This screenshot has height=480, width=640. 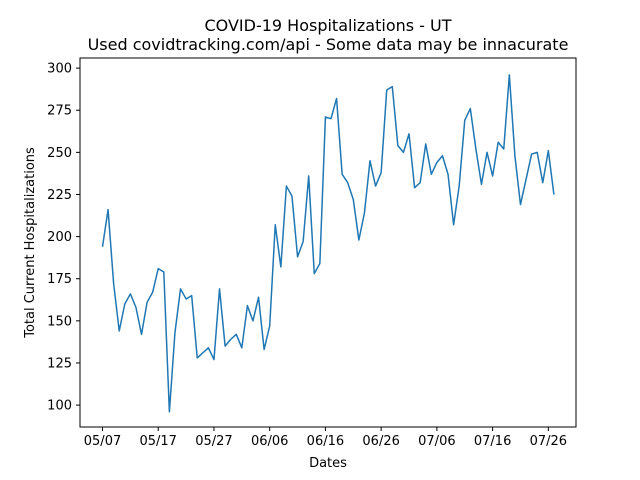 I want to click on y-tick-label: 300, so click(x=59, y=69).